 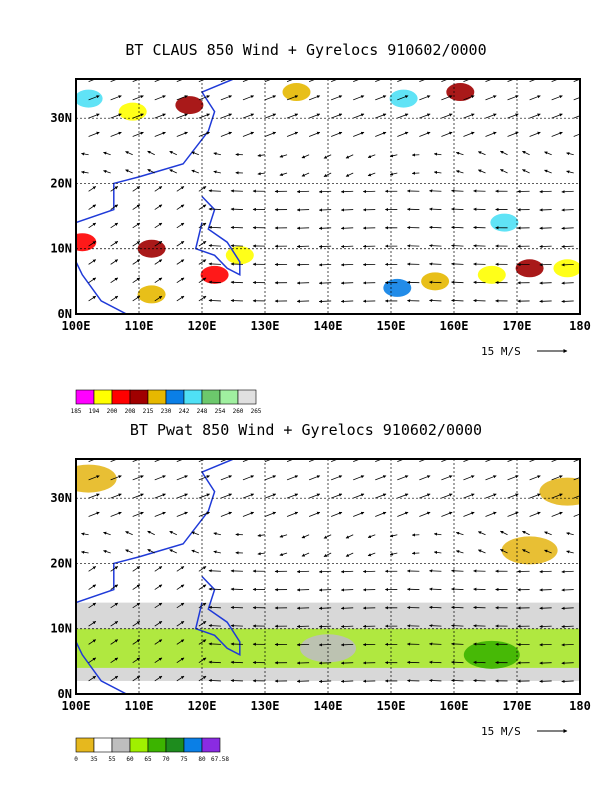 What do you see at coordinates (580, 326) in the screenshot?
I see `x-tick-label: 180` at bounding box center [580, 326].